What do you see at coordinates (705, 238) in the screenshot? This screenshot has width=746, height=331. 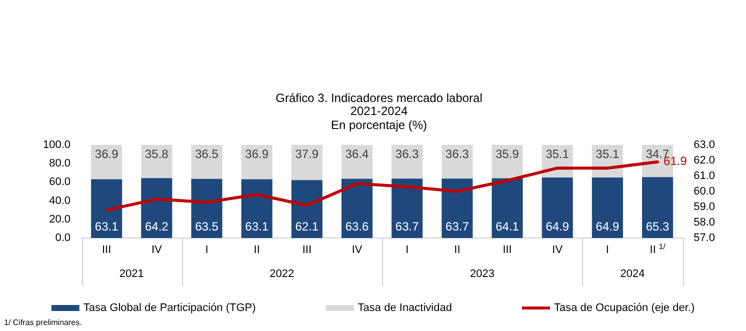 I see `y2-tick-label: 57.0` at bounding box center [705, 238].